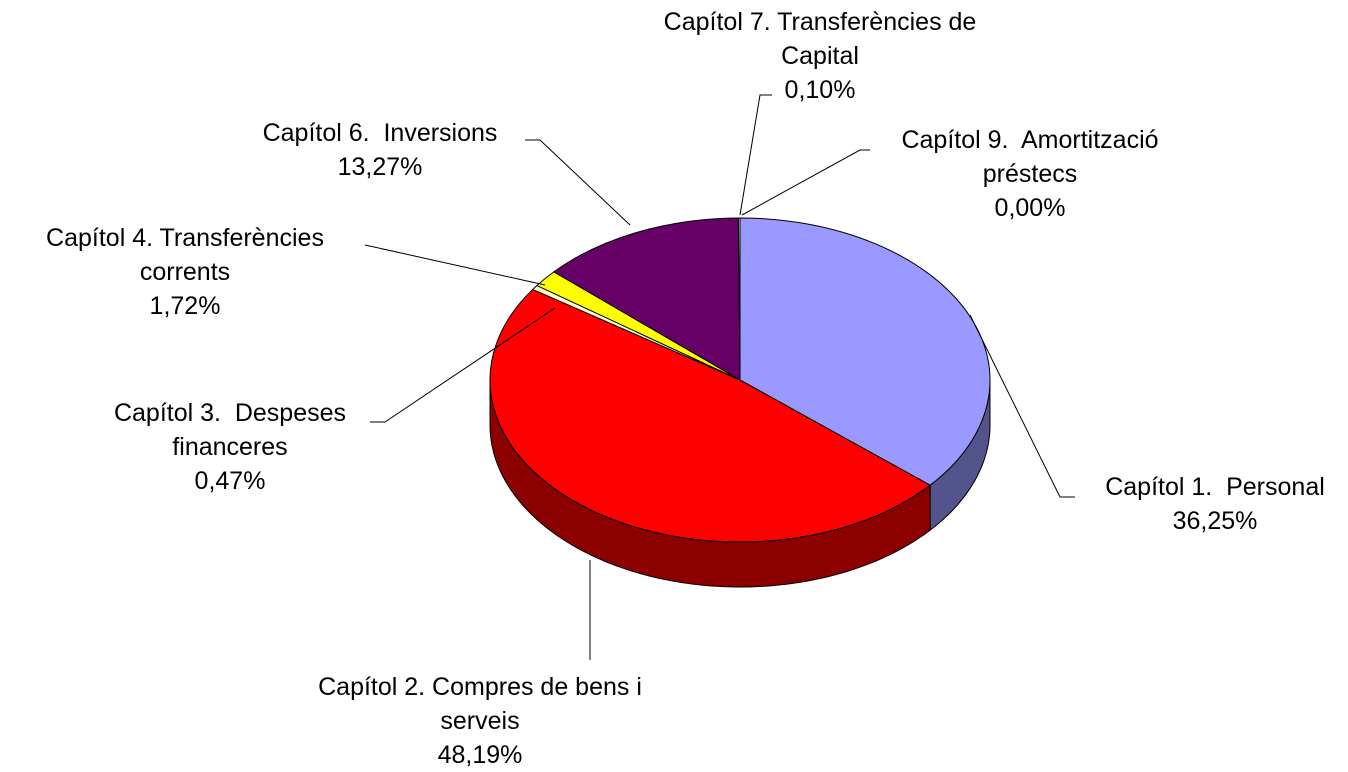 Image resolution: width=1348 pixels, height=772 pixels. What do you see at coordinates (823, 39) in the screenshot?
I see `slice-label: Capítol 7. Transferències de Capital` at bounding box center [823, 39].